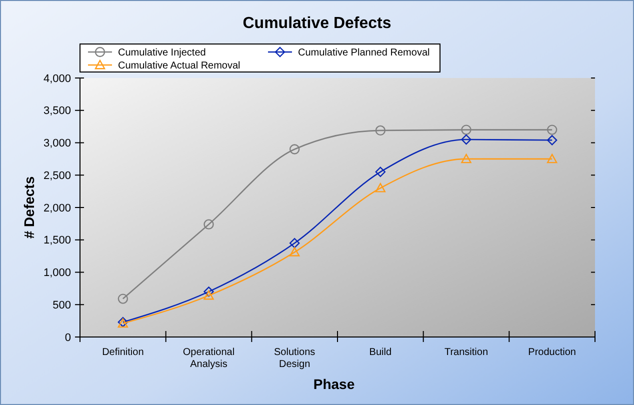  I want to click on y-tick-label: 0, so click(67, 338).